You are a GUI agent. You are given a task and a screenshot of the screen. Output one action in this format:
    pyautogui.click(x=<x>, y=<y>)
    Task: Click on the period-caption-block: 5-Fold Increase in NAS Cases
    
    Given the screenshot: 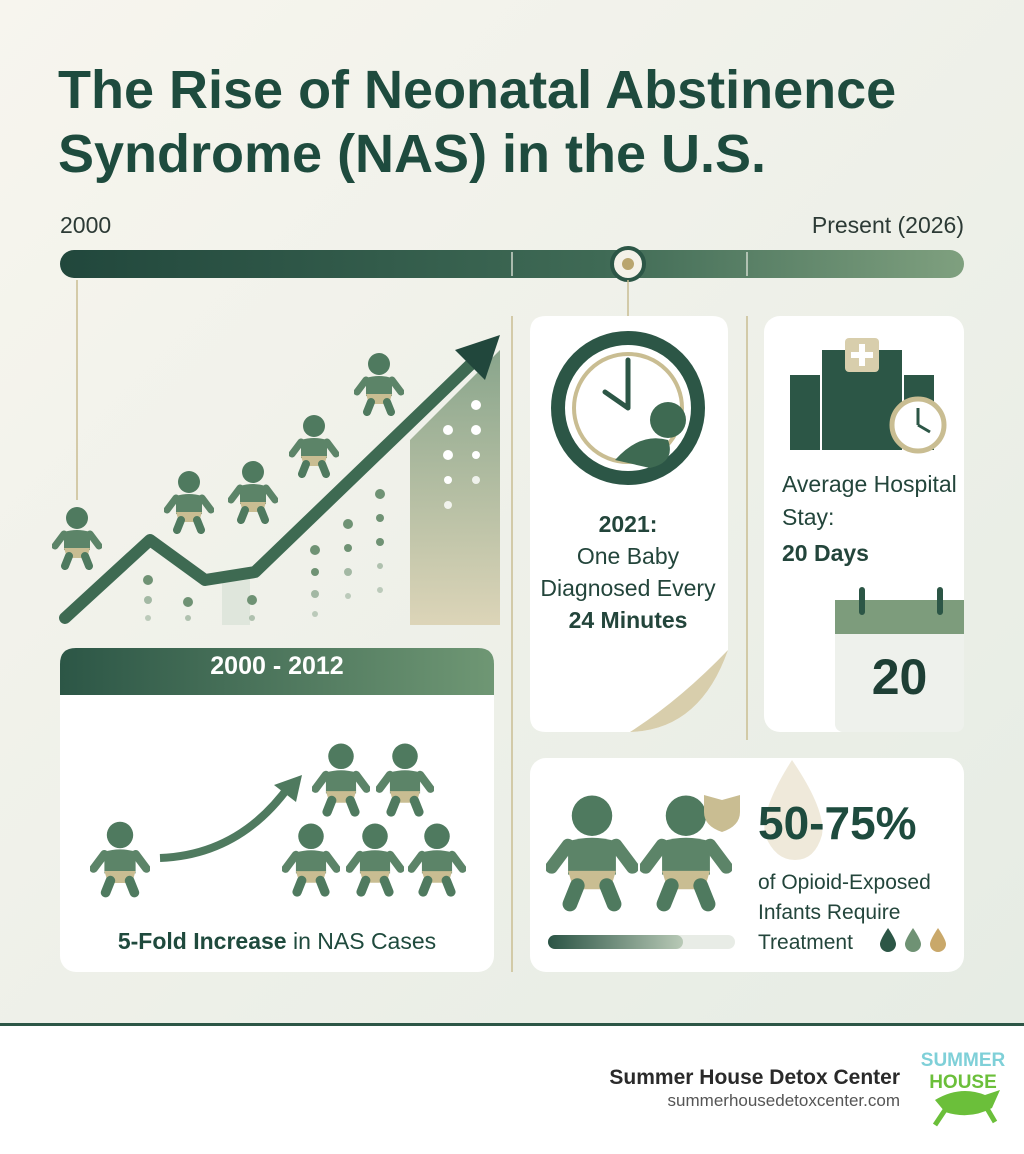 What is the action you would take?
    pyautogui.click(x=277, y=941)
    